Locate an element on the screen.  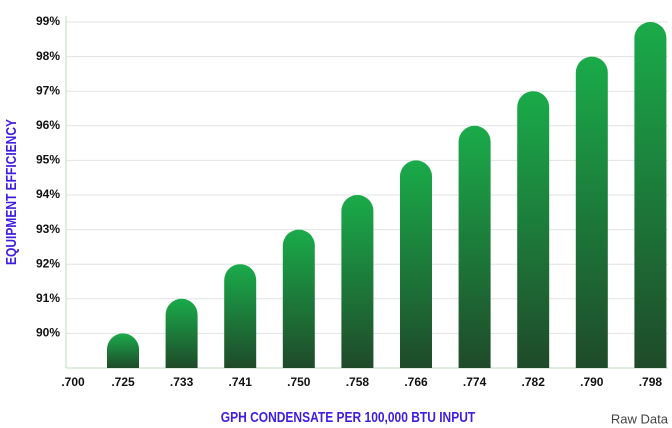
y-tick-label: 92% is located at coordinates (48, 263).